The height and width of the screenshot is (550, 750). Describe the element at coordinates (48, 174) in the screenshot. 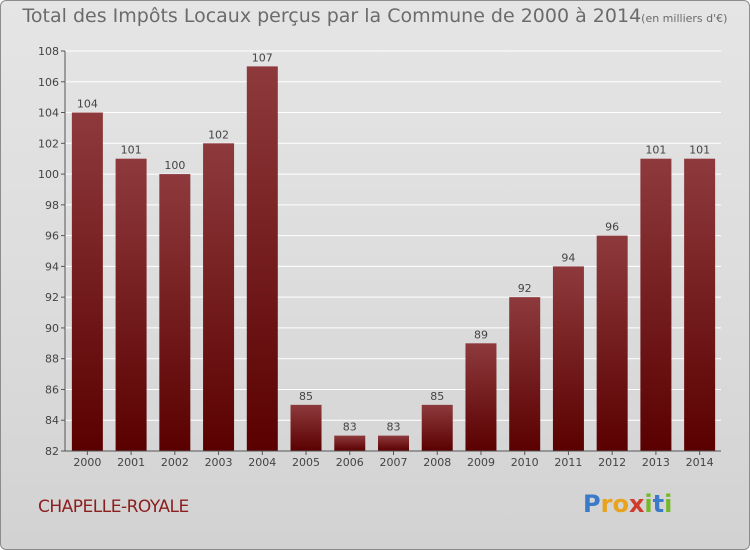

I see `y-tick-label: 100` at that location.